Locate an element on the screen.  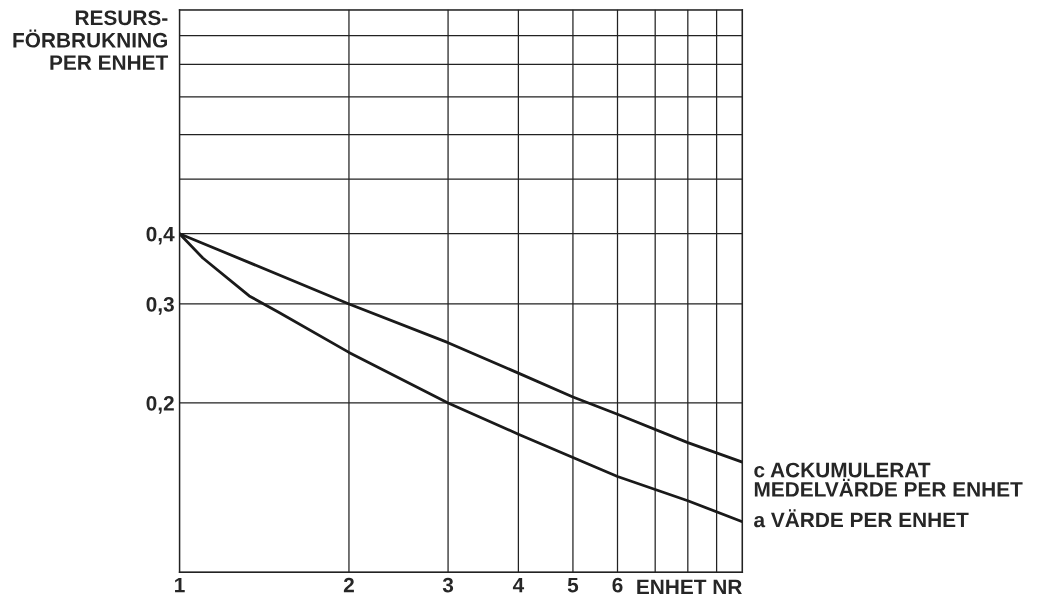
x-tick-label: 4 is located at coordinates (518, 585).